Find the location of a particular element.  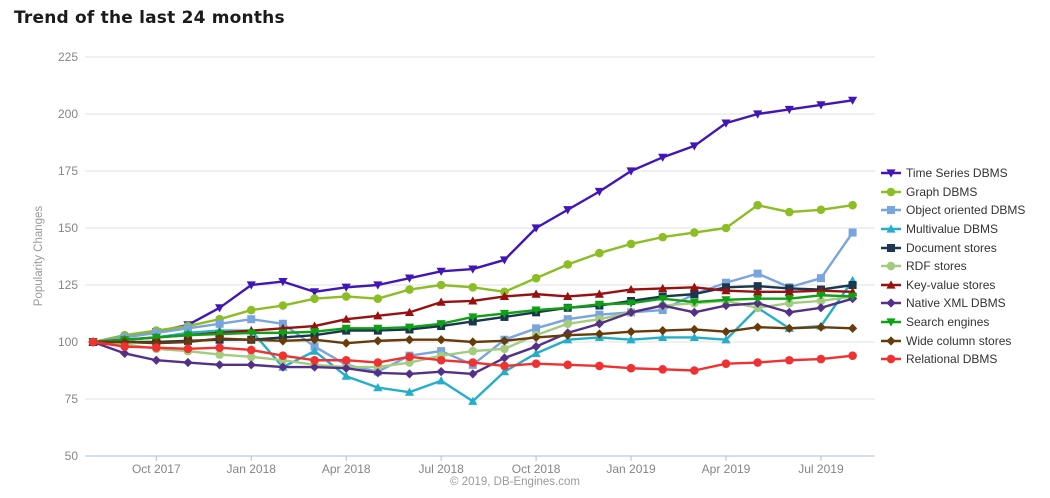

legend-item-multivalue-dbms: Multivalue DBMS is located at coordinates (965, 229).